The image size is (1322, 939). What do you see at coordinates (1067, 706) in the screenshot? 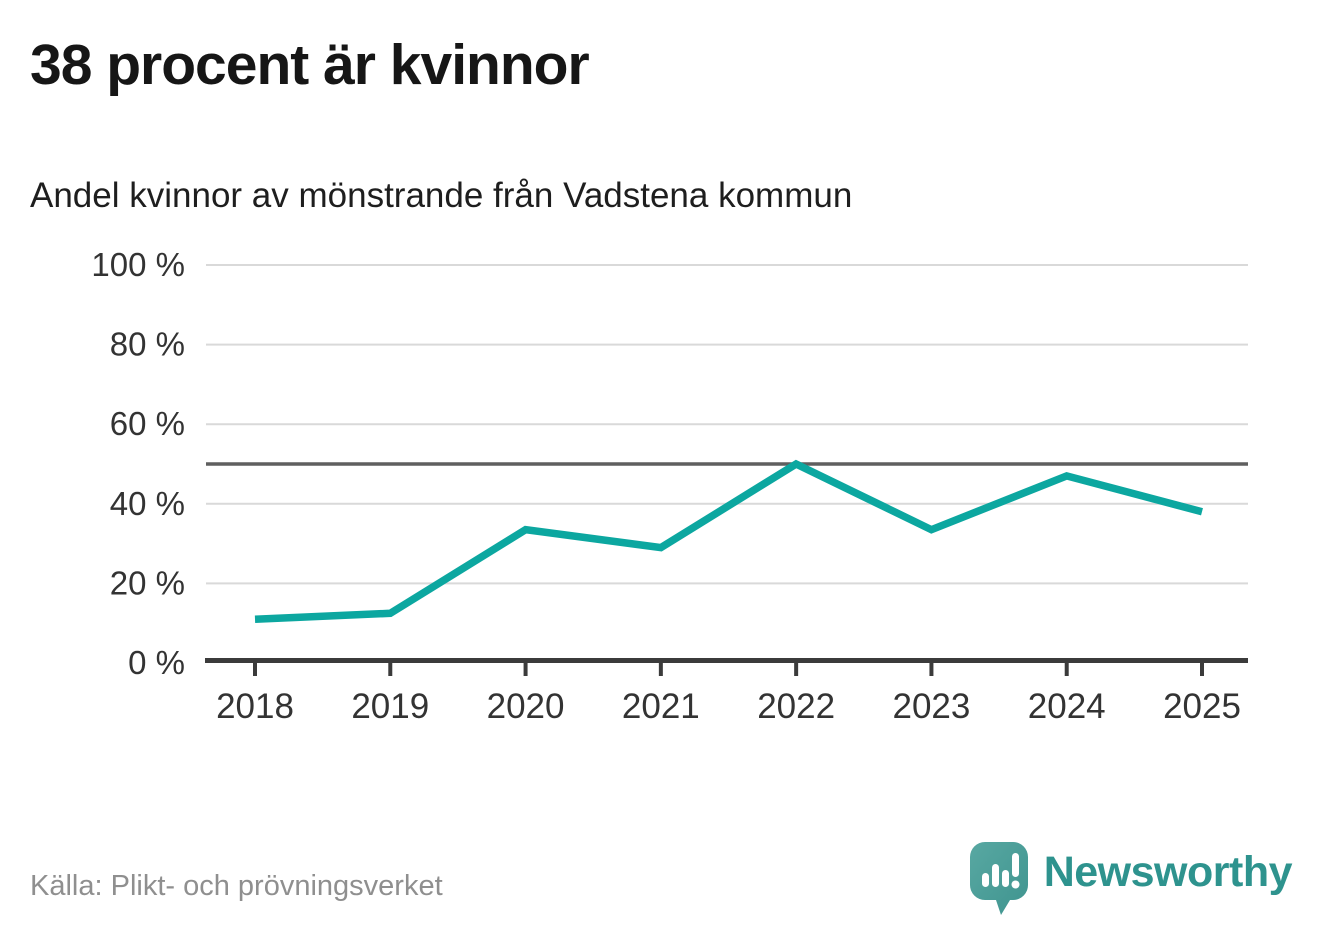
I see `x-axis-label: 2024` at bounding box center [1067, 706].